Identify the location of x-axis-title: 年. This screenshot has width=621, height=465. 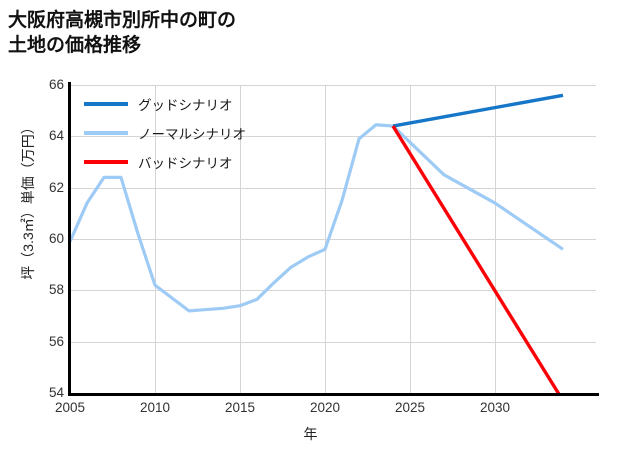
(310, 434).